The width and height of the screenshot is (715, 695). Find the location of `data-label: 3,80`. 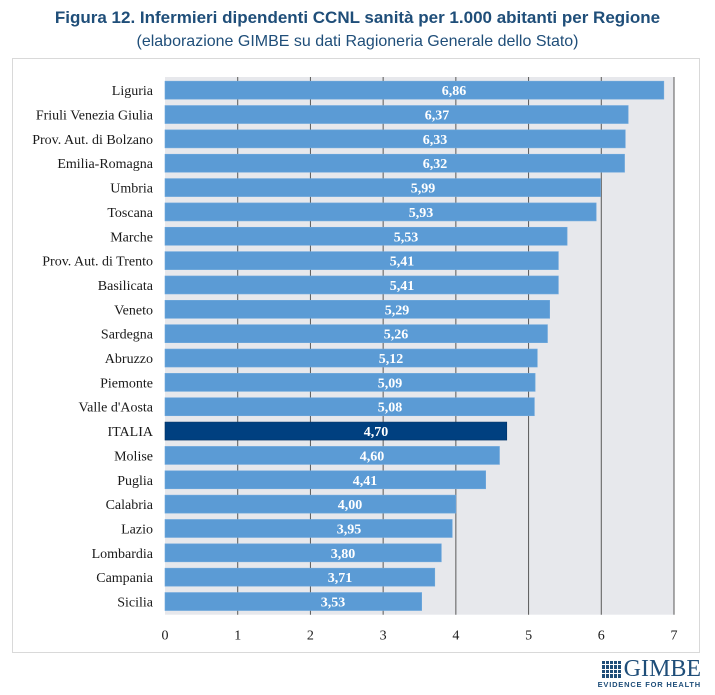

data-label: 3,80 is located at coordinates (343, 554).